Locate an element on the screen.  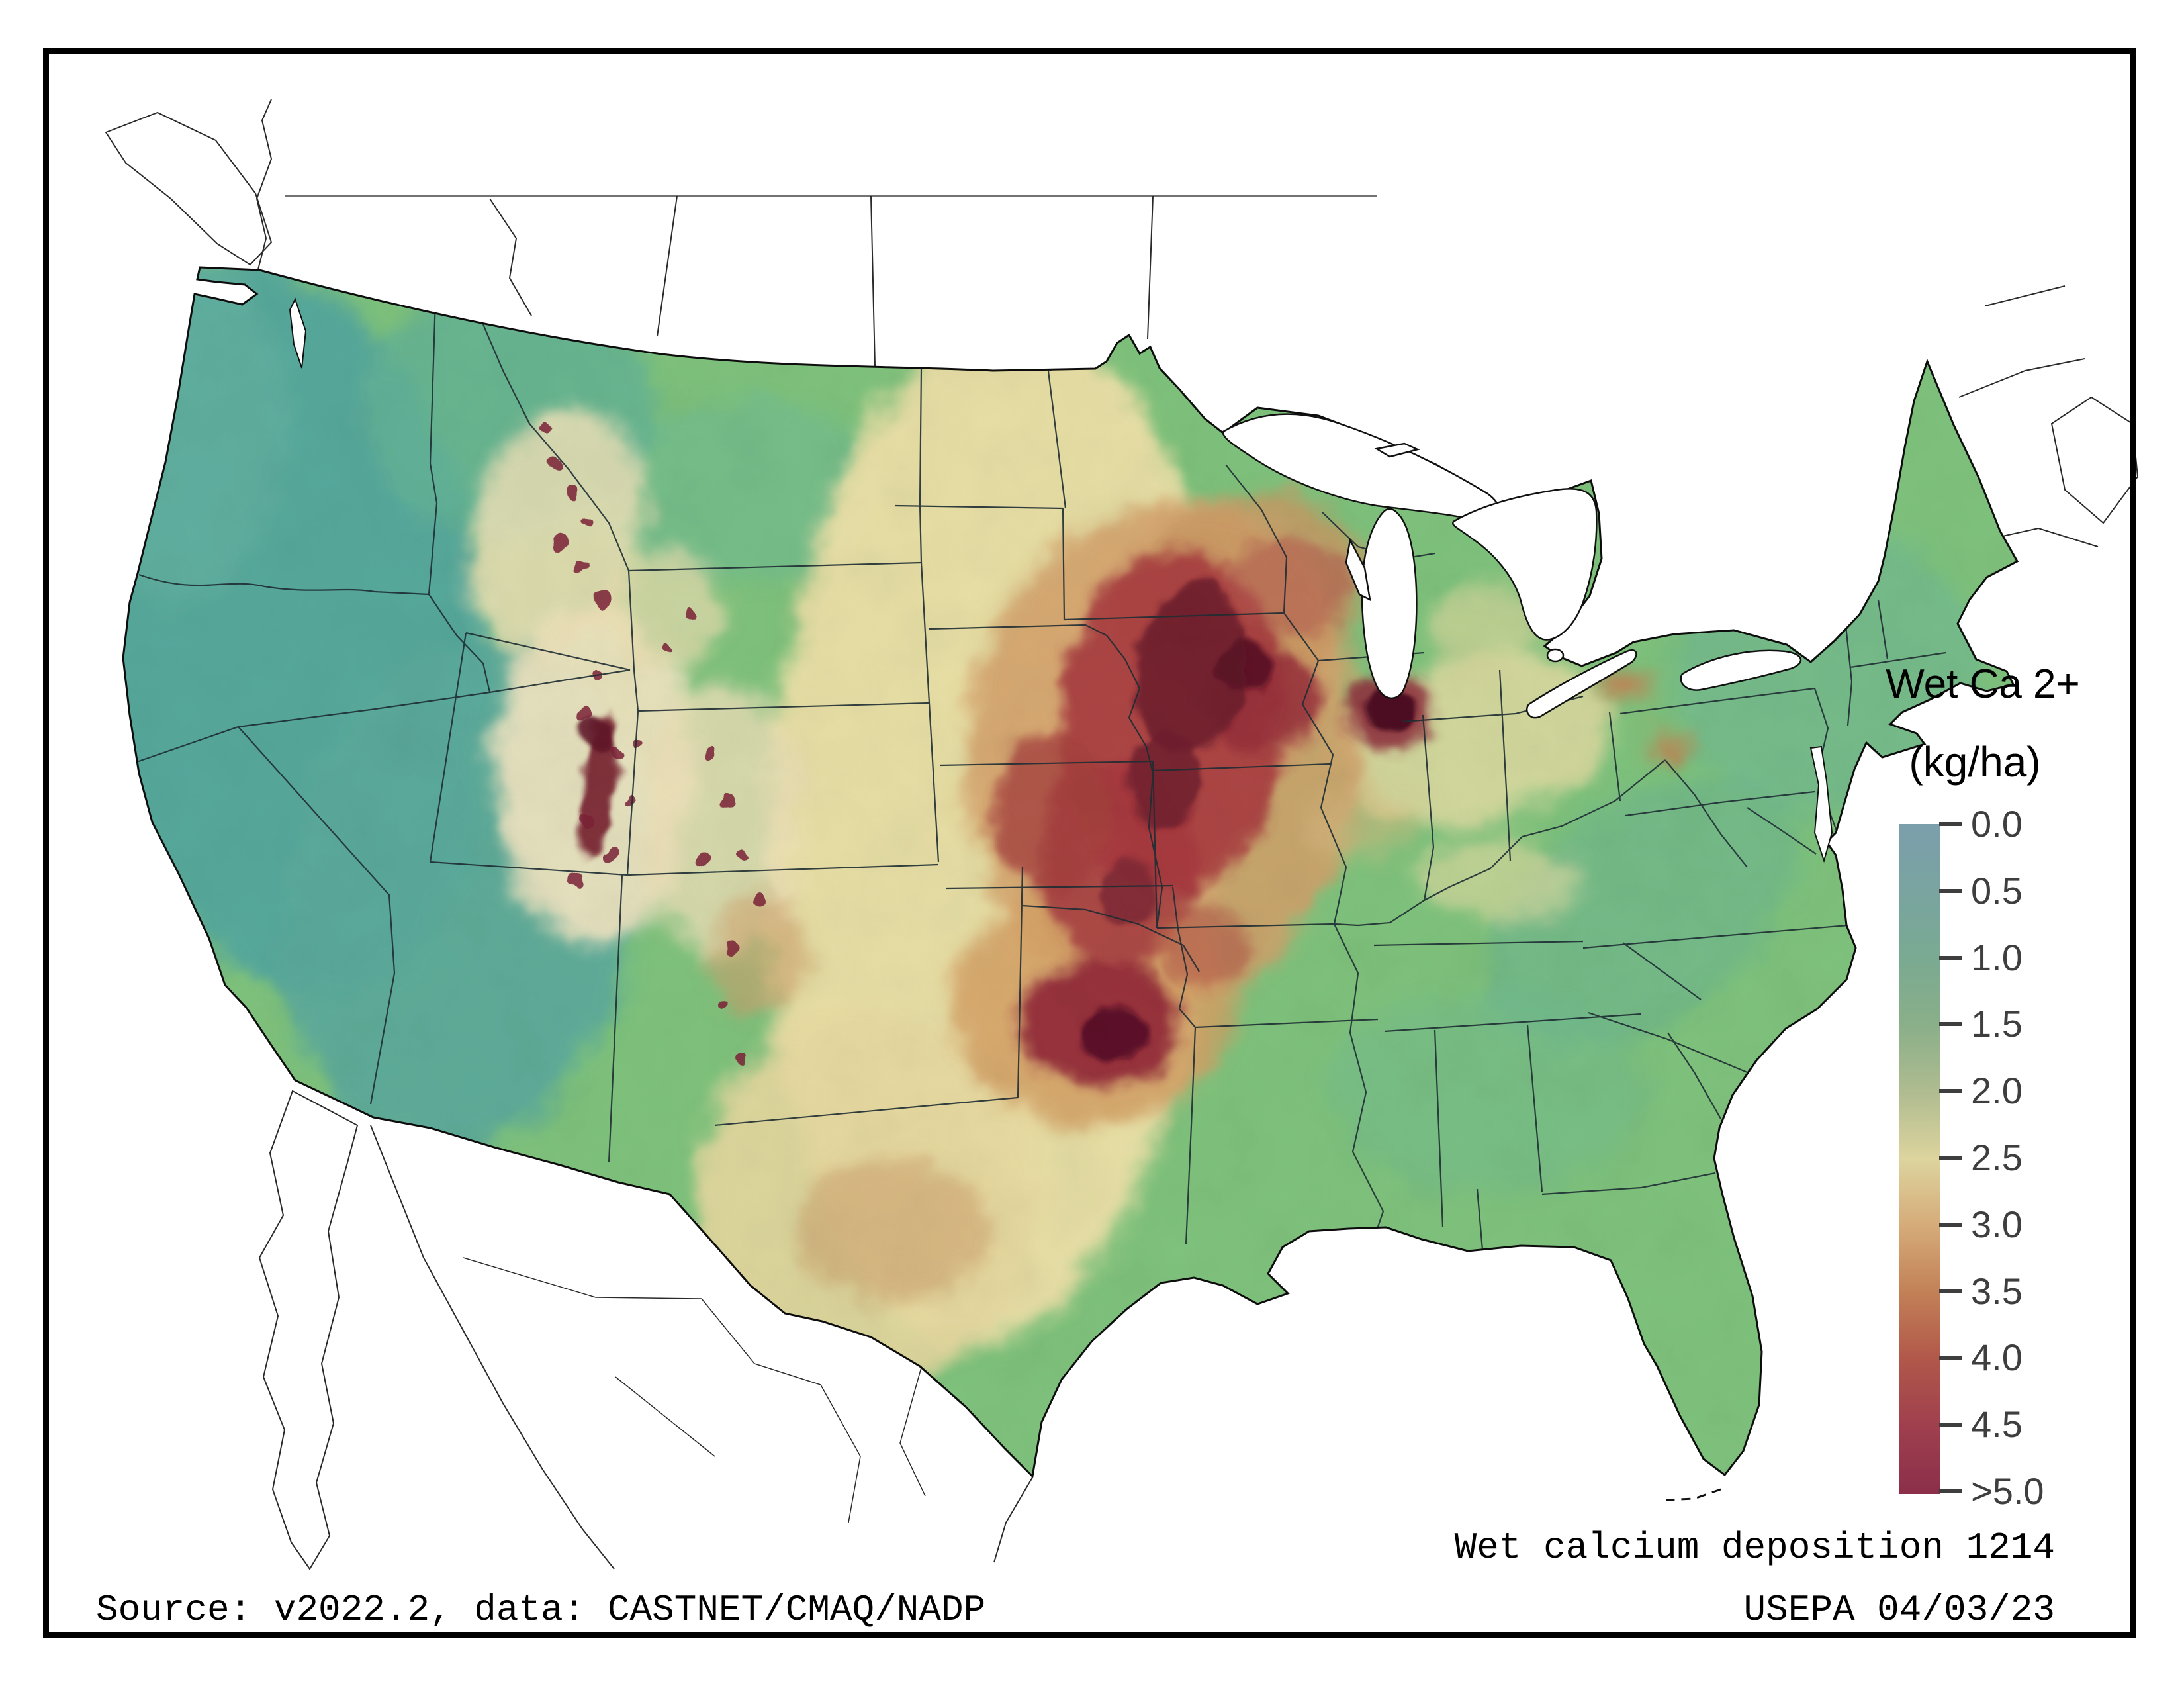
puget-sound is located at coordinates (298, 333).